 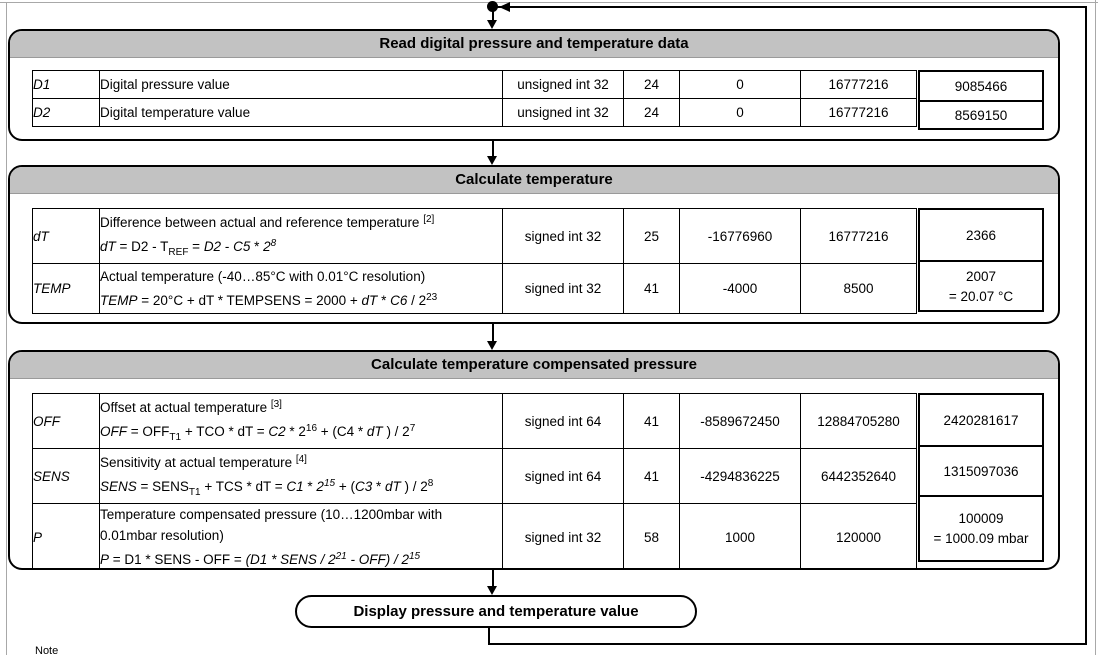 I want to click on cell-type: unsigned int 32, so click(x=563, y=84).